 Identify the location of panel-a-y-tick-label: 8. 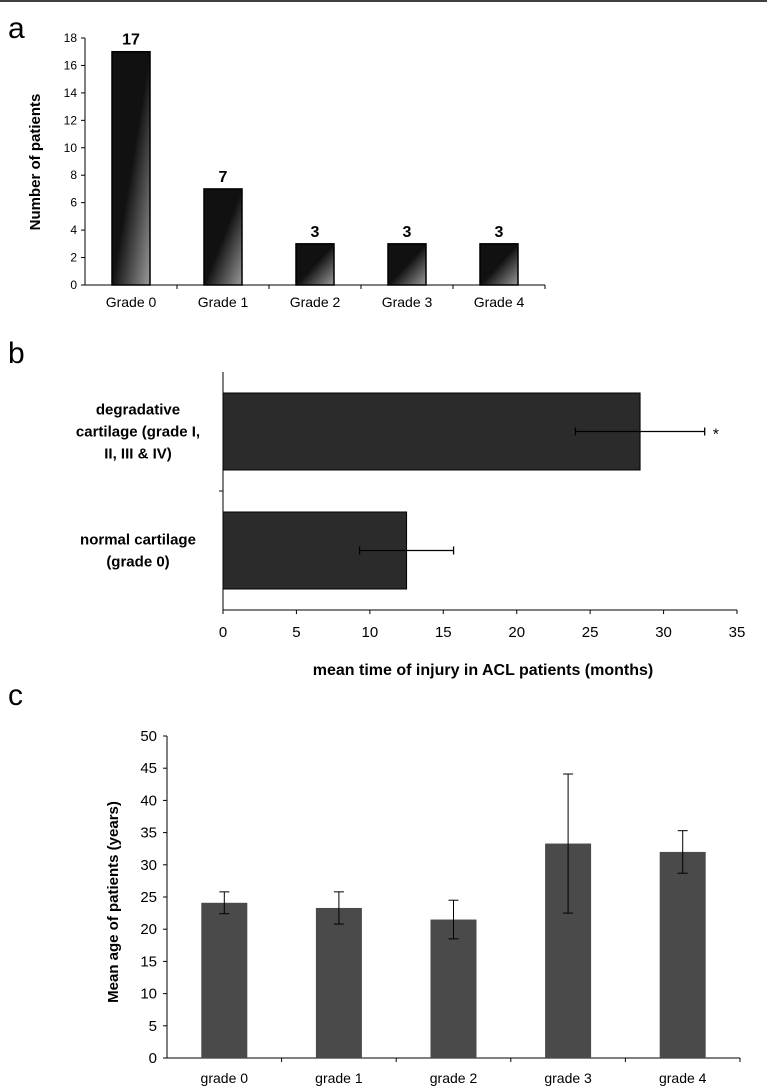
(73, 175).